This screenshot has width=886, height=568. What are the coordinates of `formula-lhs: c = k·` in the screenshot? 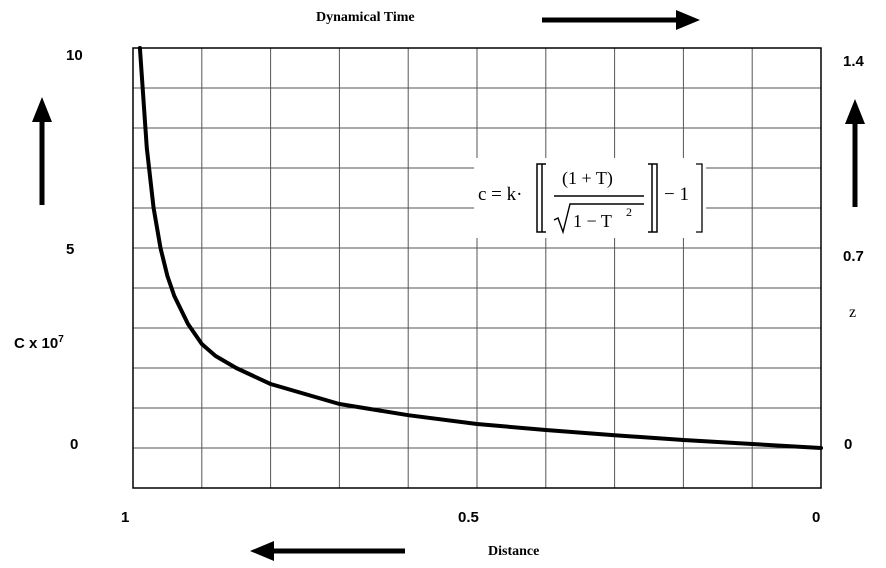 It's located at (500, 194).